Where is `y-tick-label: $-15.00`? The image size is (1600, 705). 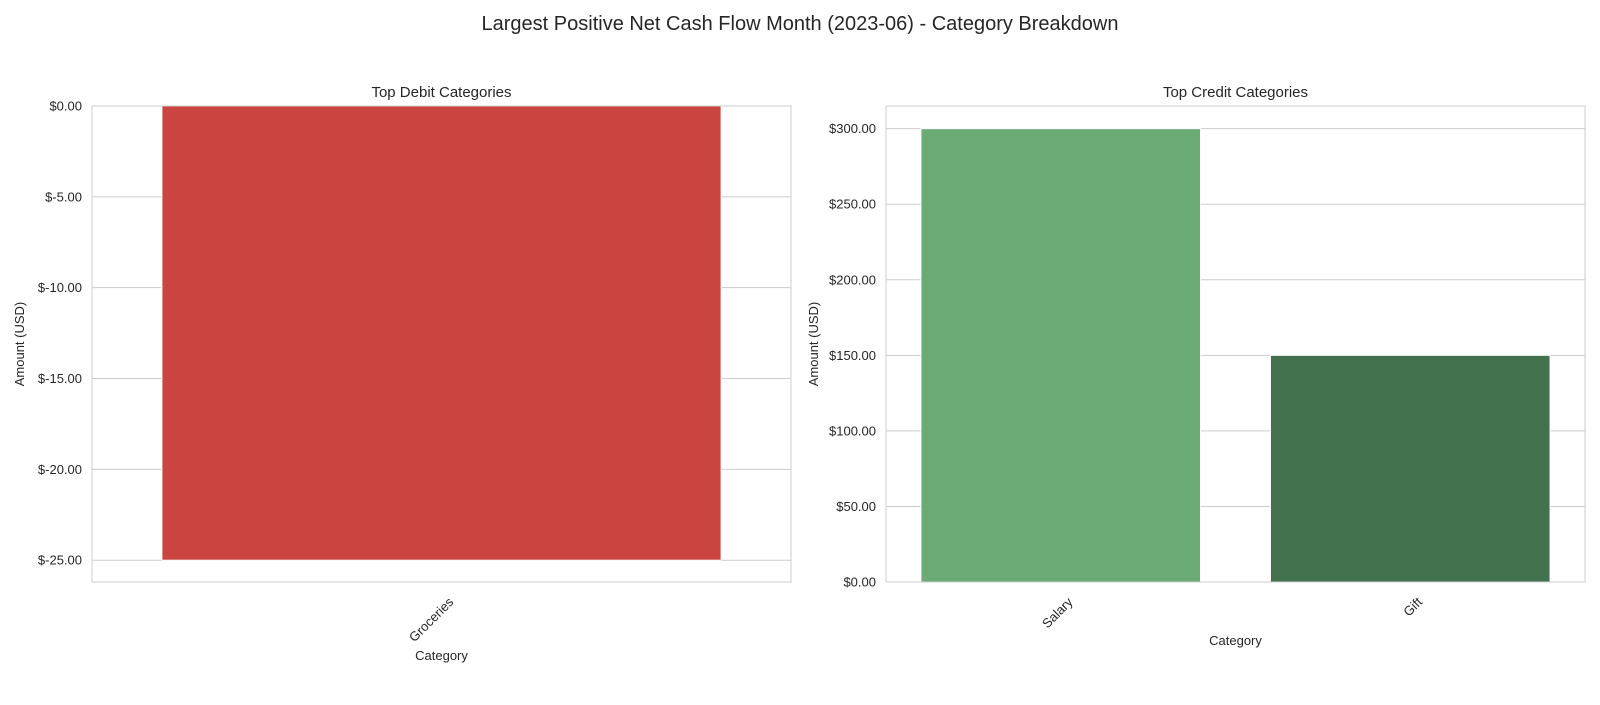 y-tick-label: $-15.00 is located at coordinates (60, 378).